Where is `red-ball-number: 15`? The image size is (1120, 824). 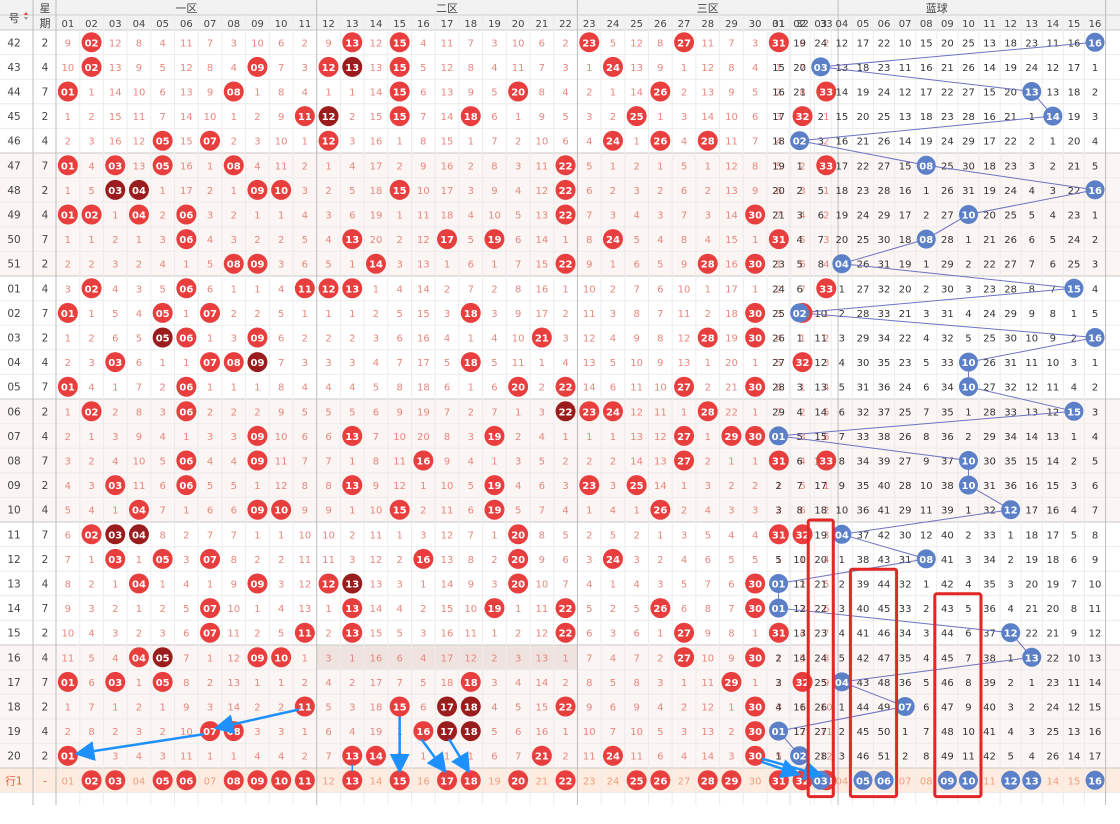
red-ball-number: 15 is located at coordinates (400, 191).